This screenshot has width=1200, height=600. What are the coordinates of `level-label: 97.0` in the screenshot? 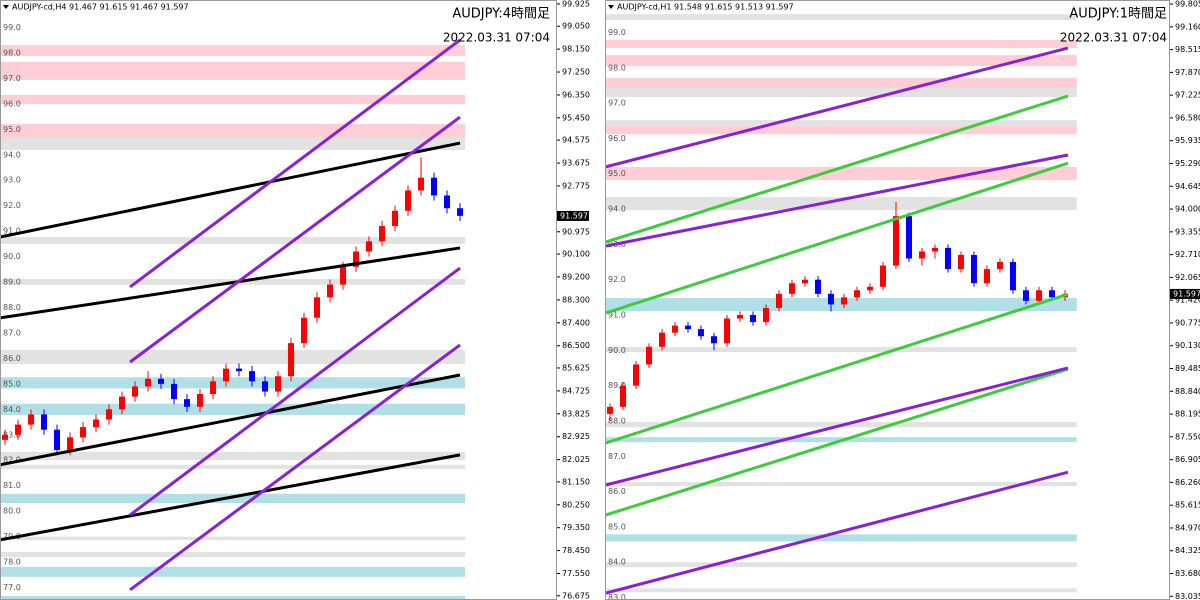 It's located at (617, 103).